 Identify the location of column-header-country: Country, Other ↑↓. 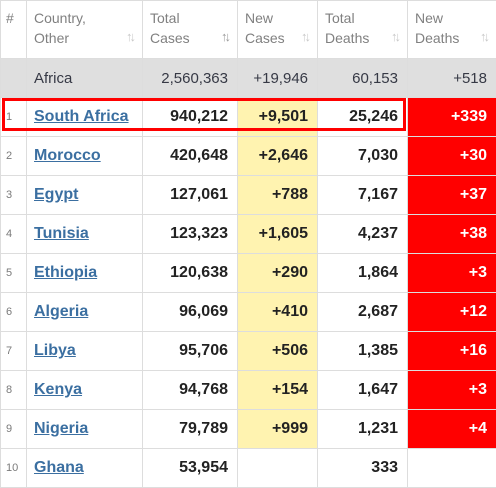
(84, 29).